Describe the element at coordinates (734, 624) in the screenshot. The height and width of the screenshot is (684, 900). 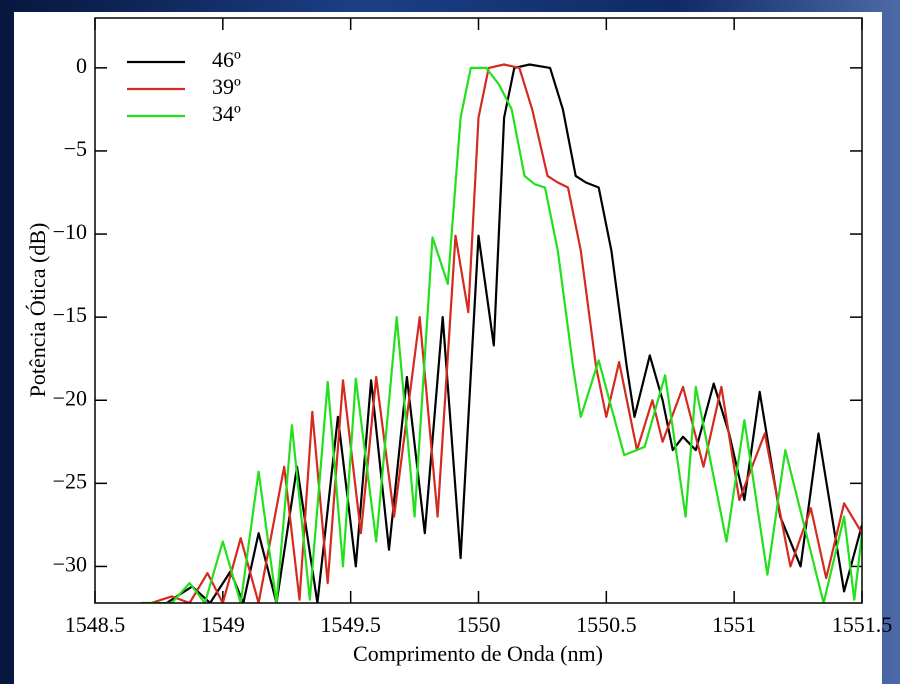
I see `x-tick-label: 1551` at that location.